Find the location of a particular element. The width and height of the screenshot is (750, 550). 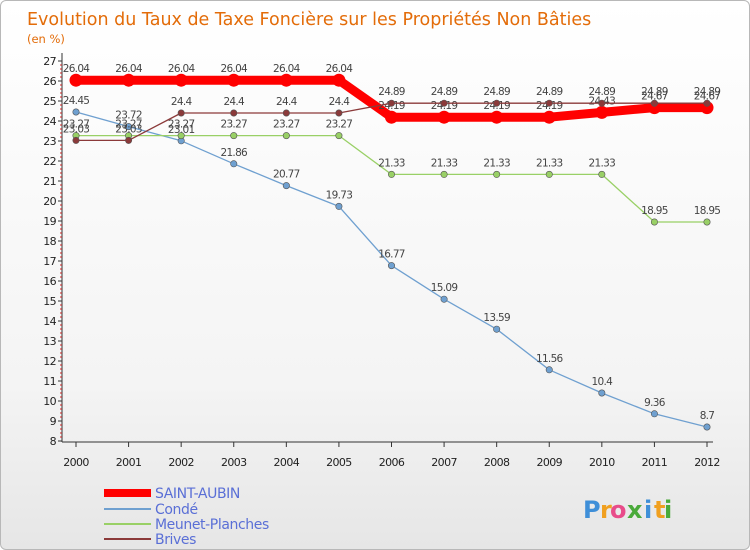

logo-letter: x is located at coordinates (635, 510).